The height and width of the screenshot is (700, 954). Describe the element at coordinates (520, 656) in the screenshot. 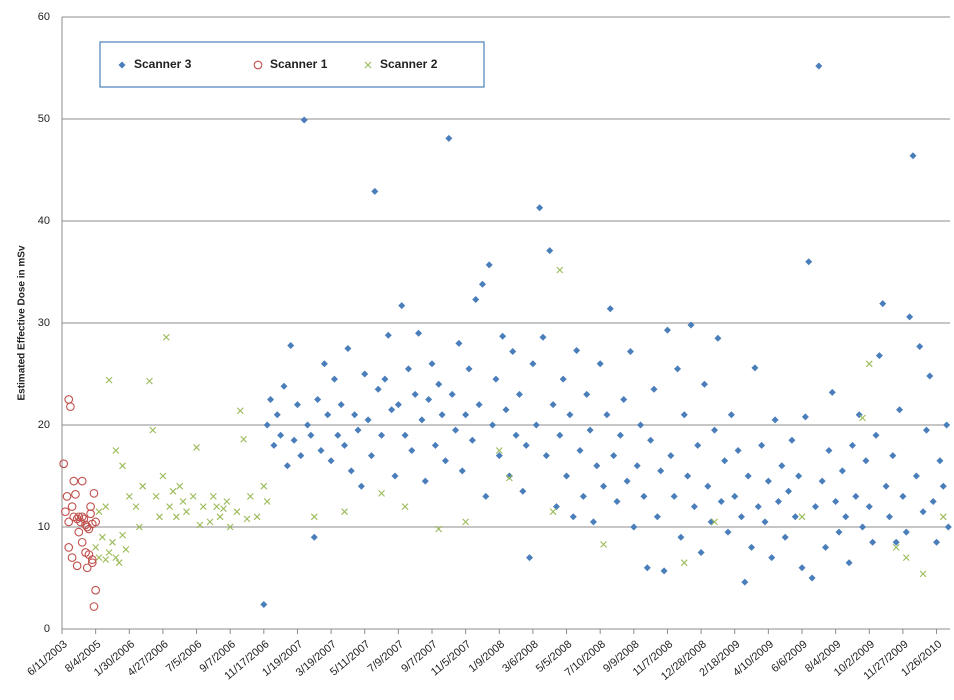

I see `x-tick-label: 3/6/2008` at that location.